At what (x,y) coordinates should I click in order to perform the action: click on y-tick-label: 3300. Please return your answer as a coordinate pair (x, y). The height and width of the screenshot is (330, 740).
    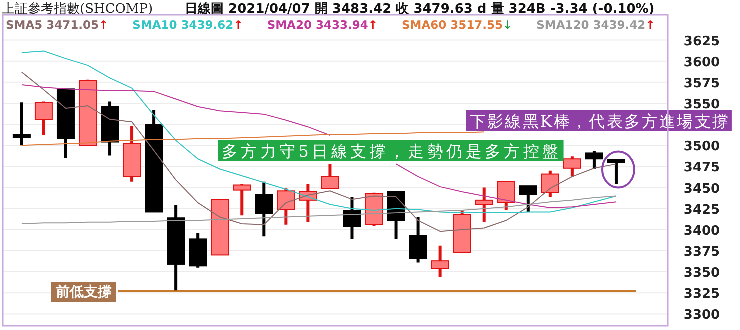
    Looking at the image, I should click on (702, 316).